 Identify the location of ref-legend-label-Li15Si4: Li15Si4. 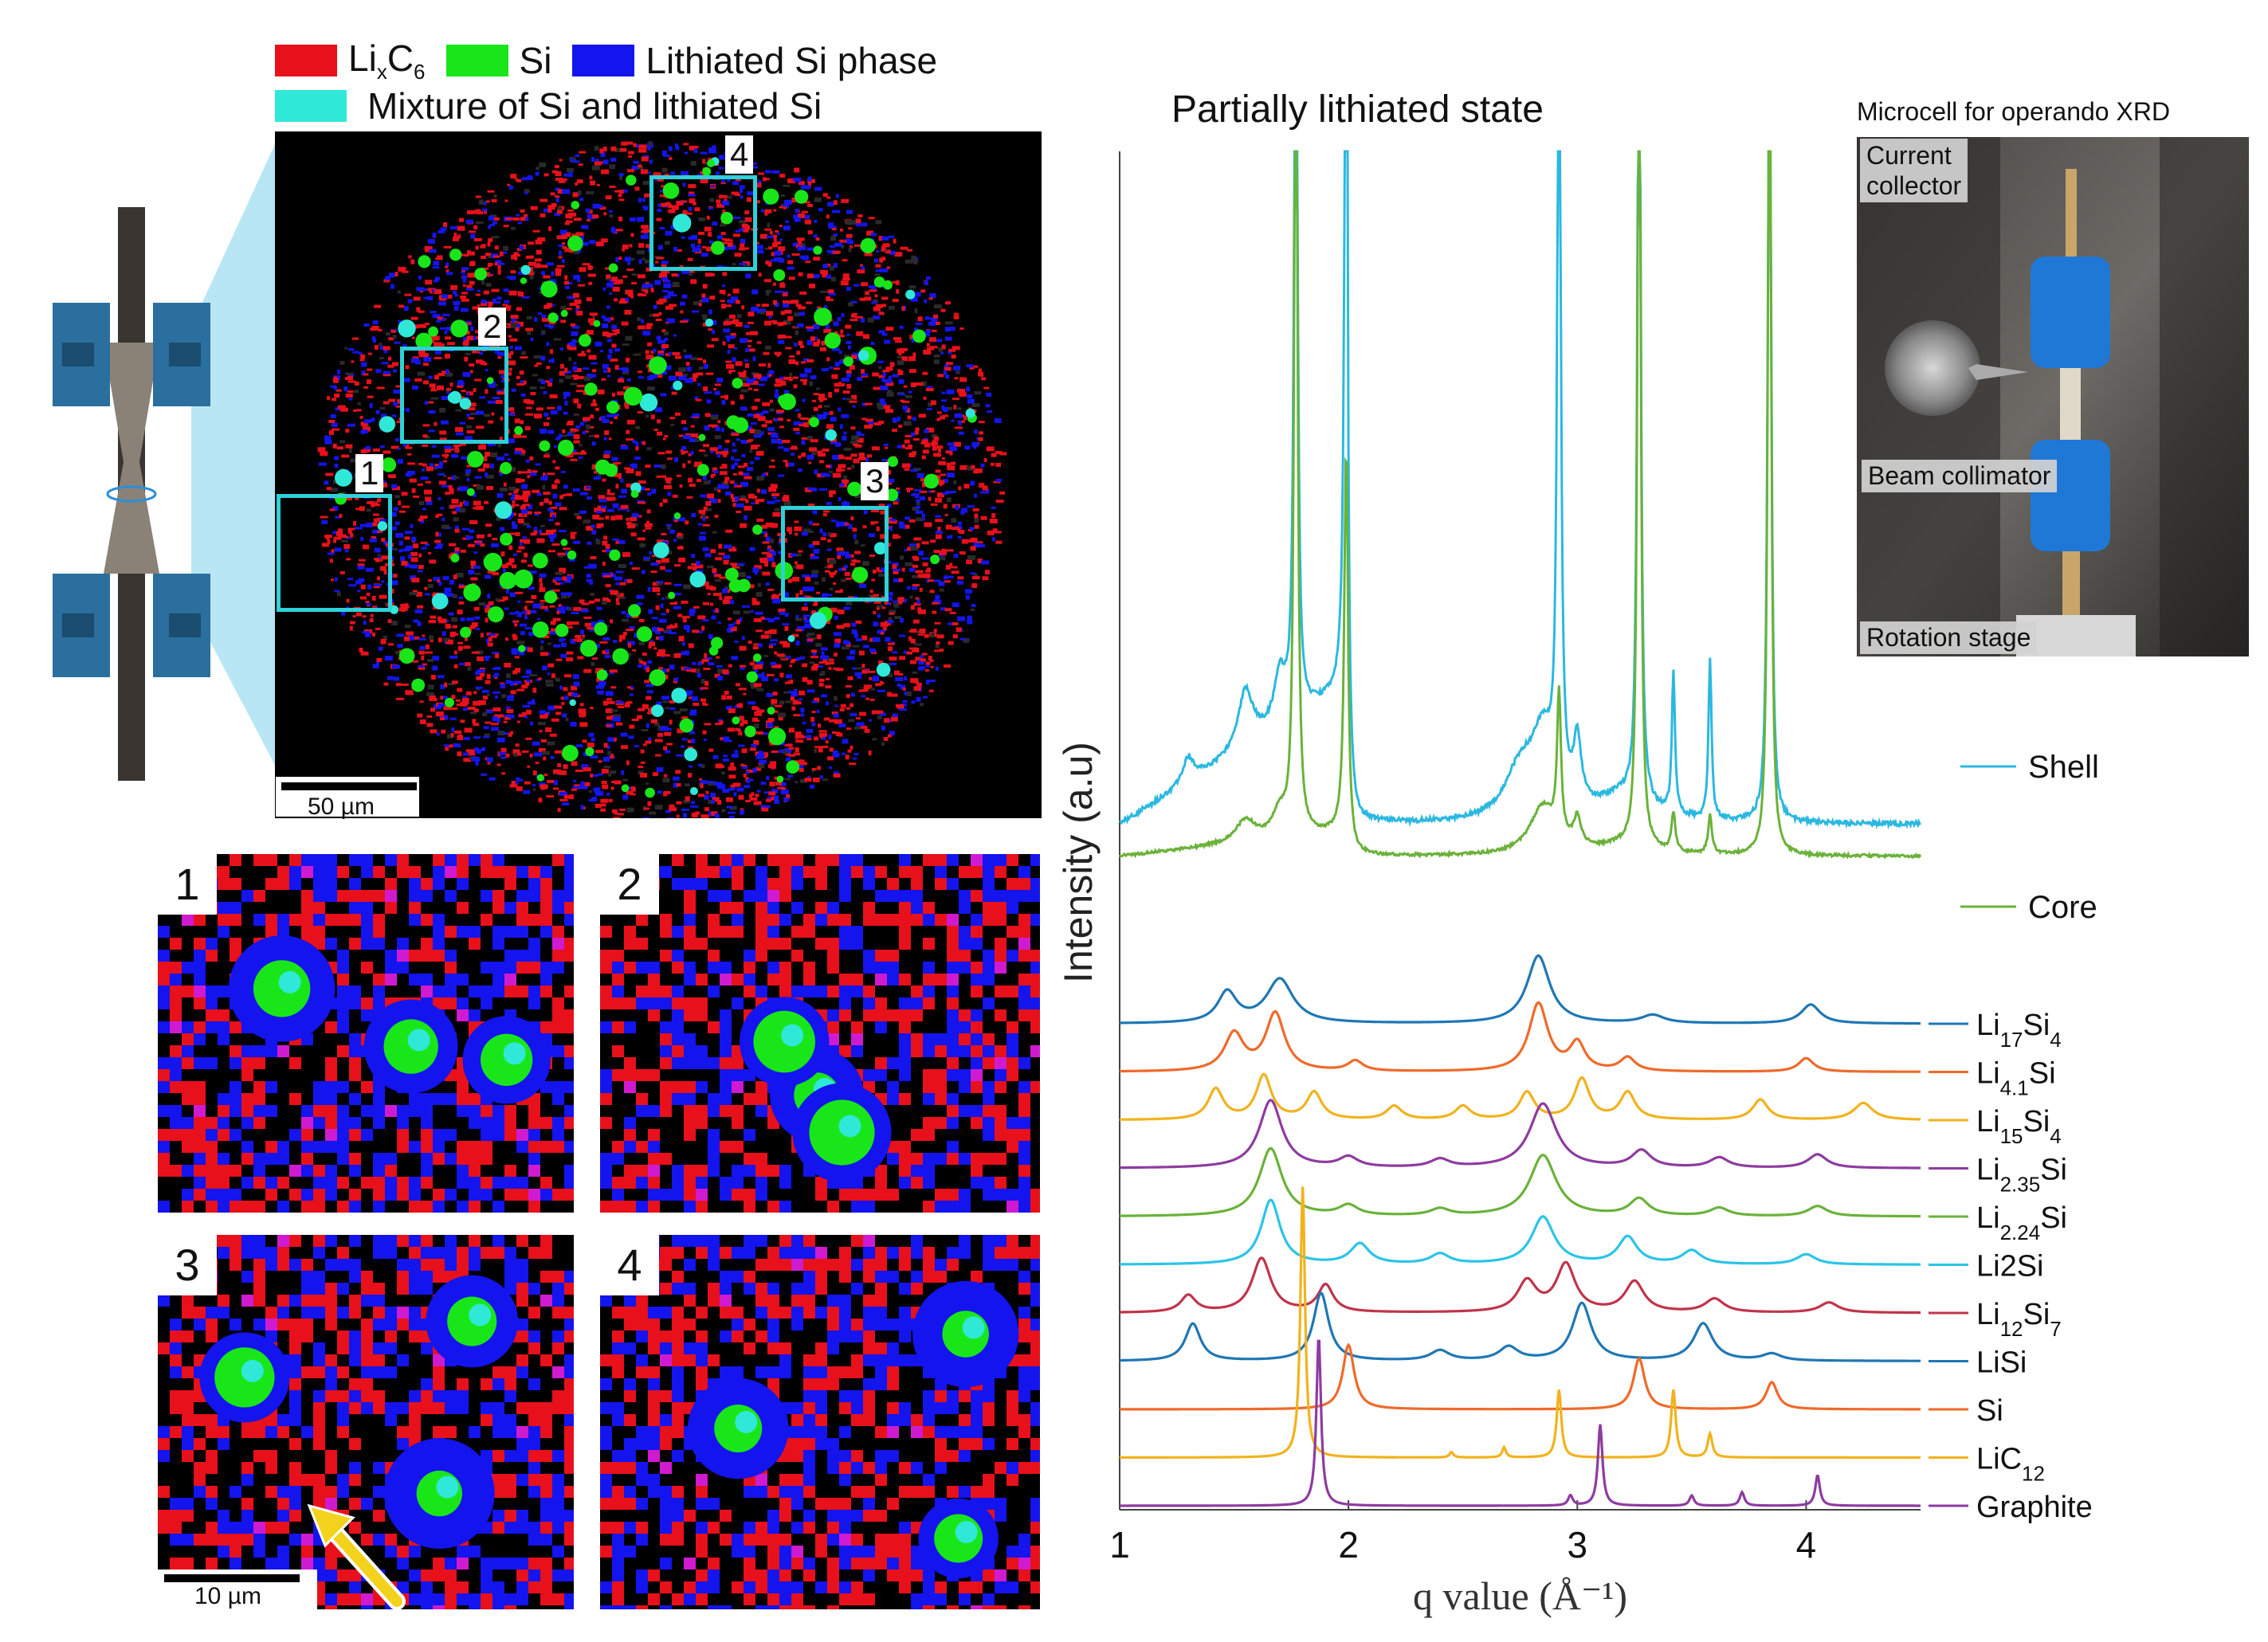
(2019, 1126).